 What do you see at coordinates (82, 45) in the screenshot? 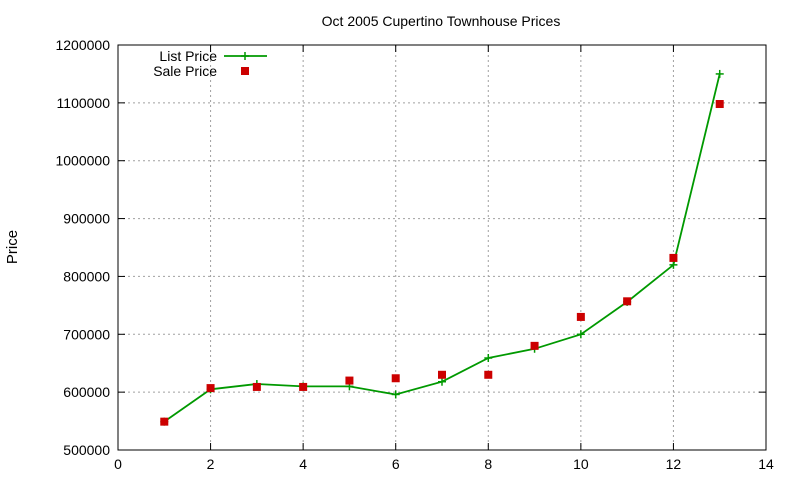
I see `y-tick-label-1200000: 1200000` at bounding box center [82, 45].